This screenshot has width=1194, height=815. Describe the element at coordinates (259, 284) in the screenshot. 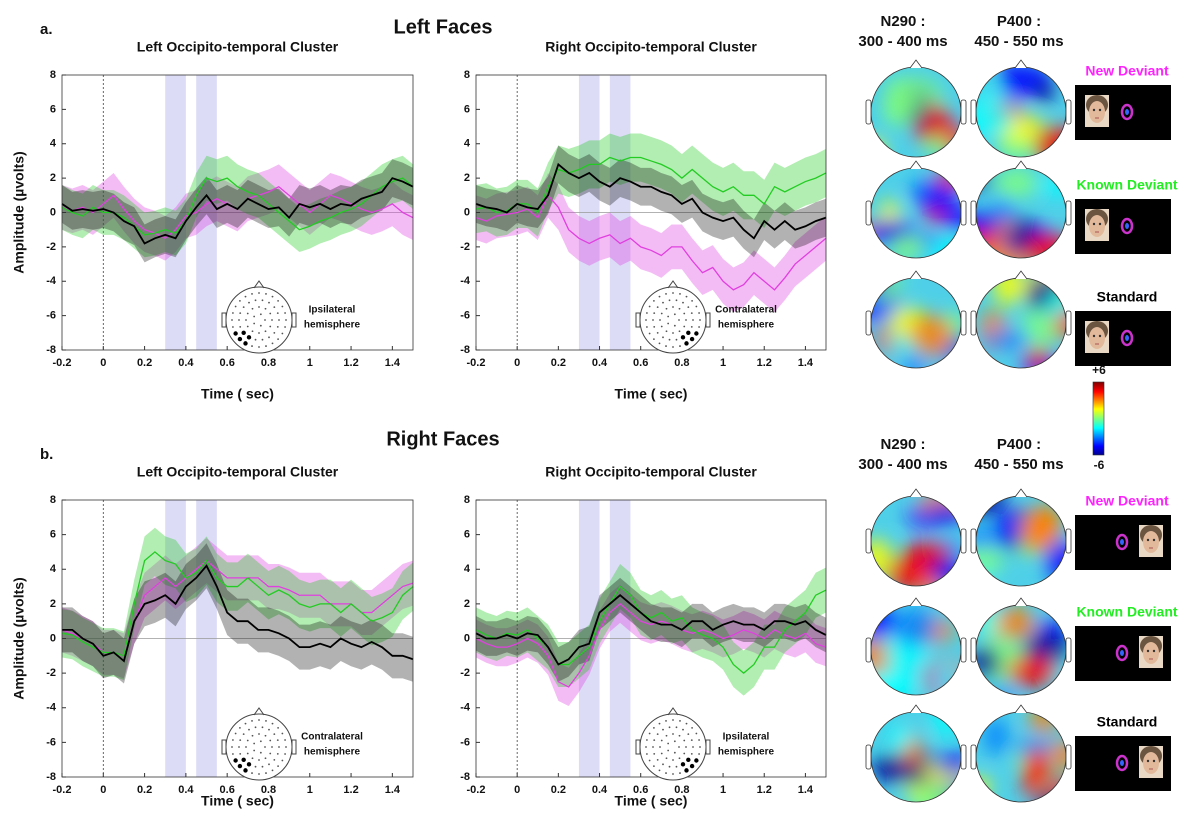

I see `head-nose` at that location.